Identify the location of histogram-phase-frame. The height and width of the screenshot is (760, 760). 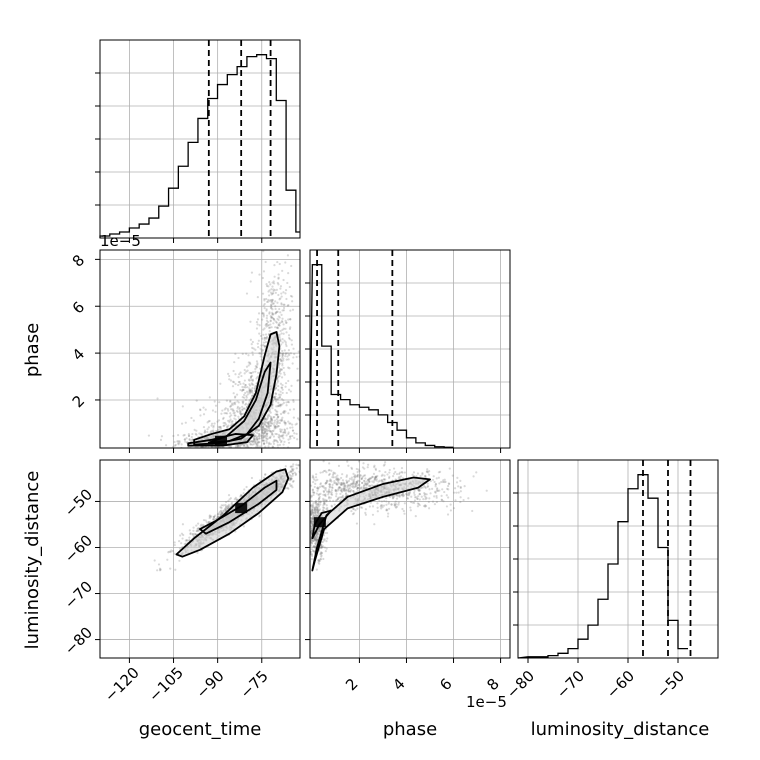
(410, 349).